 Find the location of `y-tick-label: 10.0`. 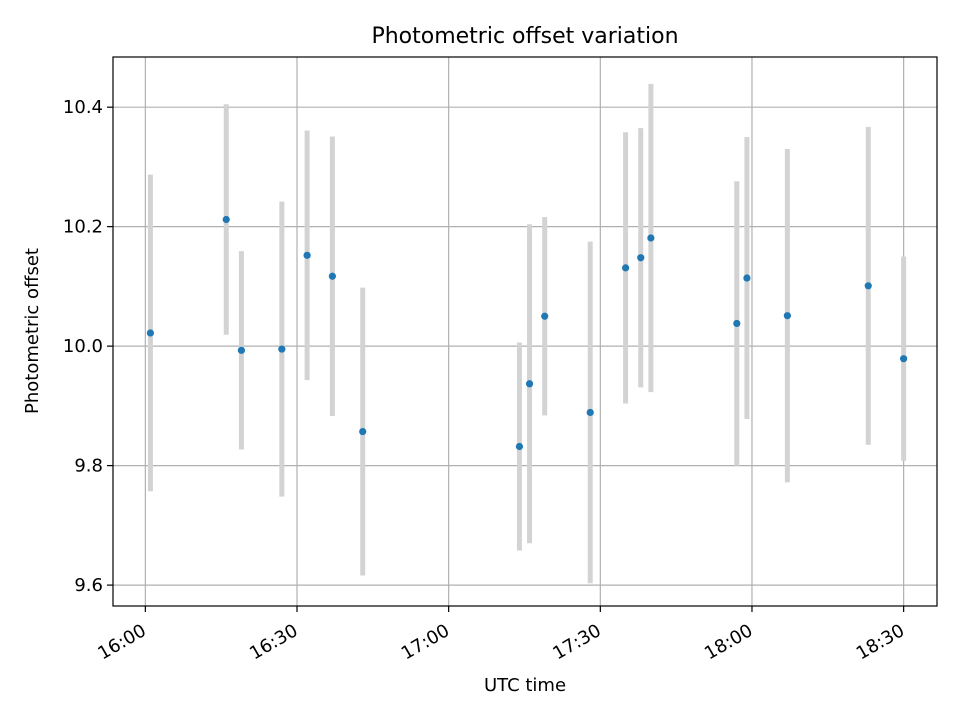

y-tick-label: 10.0 is located at coordinates (83, 346).